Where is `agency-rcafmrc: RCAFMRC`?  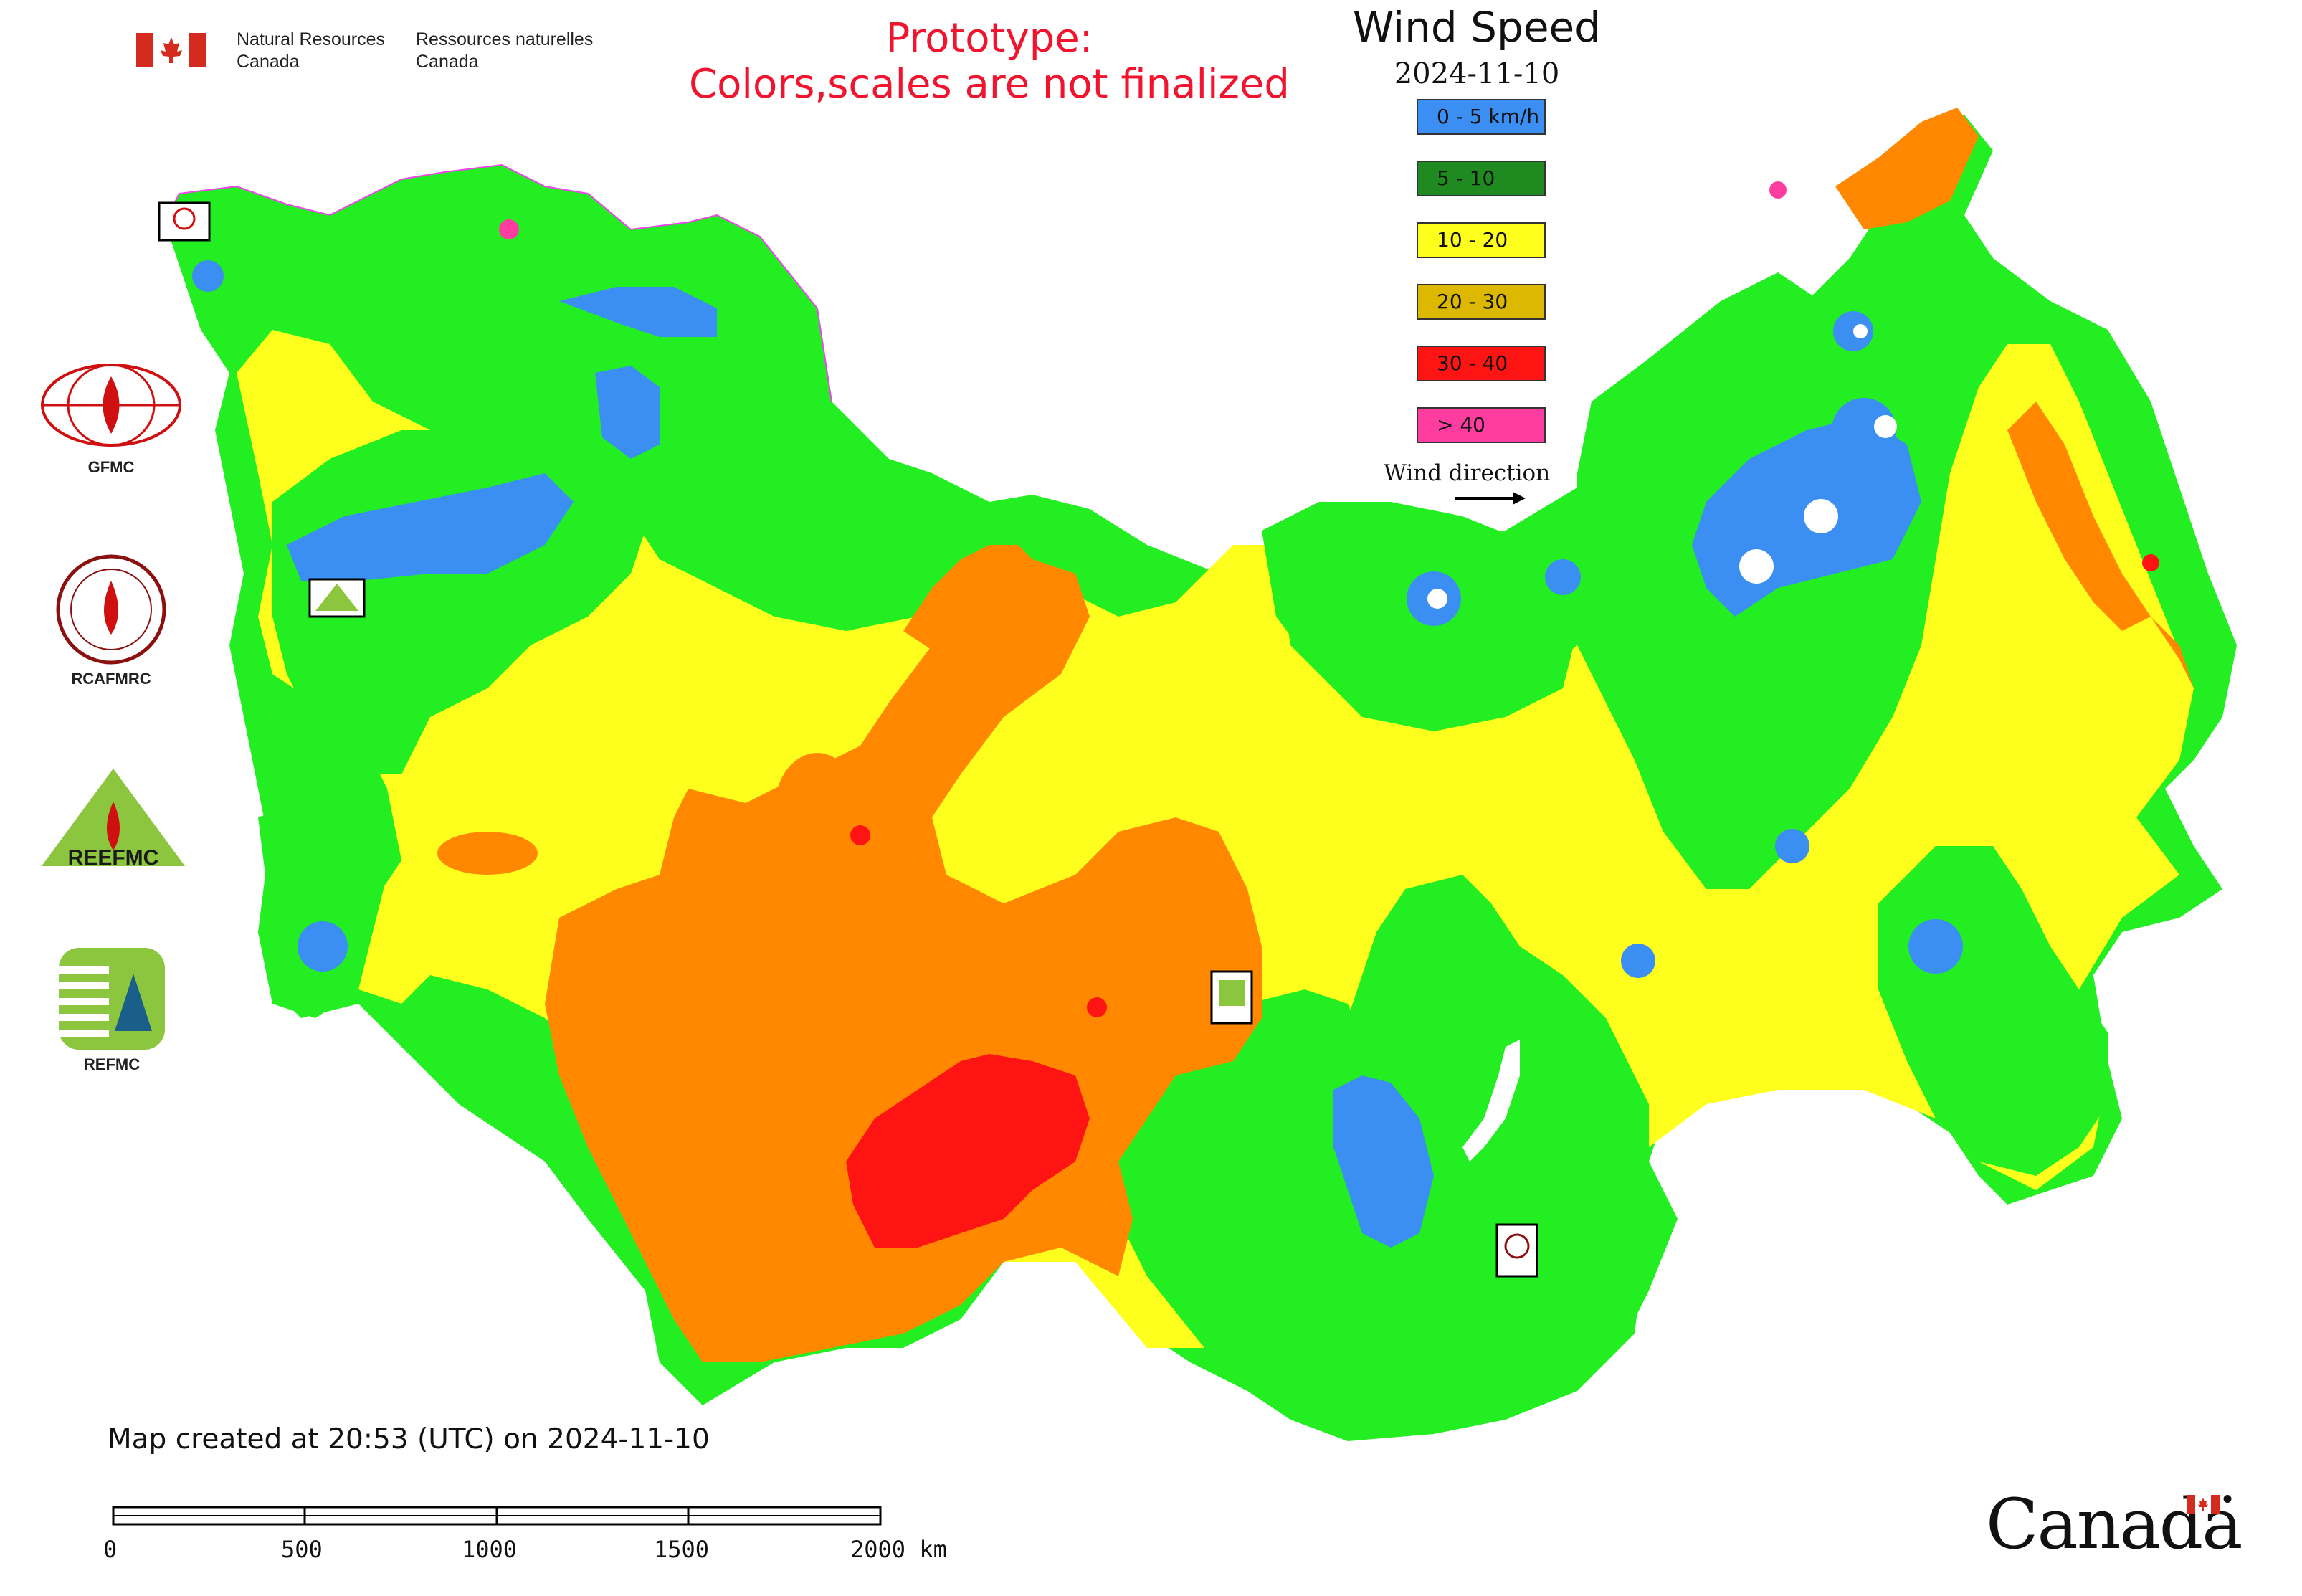
agency-rcafmrc: RCAFMRC is located at coordinates (111, 620).